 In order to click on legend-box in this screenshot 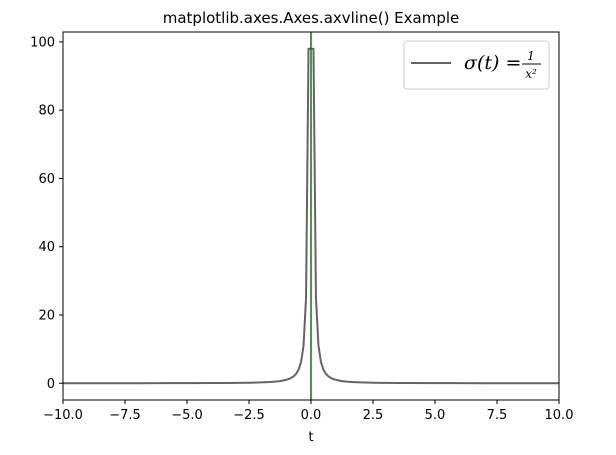, I will do `click(476, 65)`.